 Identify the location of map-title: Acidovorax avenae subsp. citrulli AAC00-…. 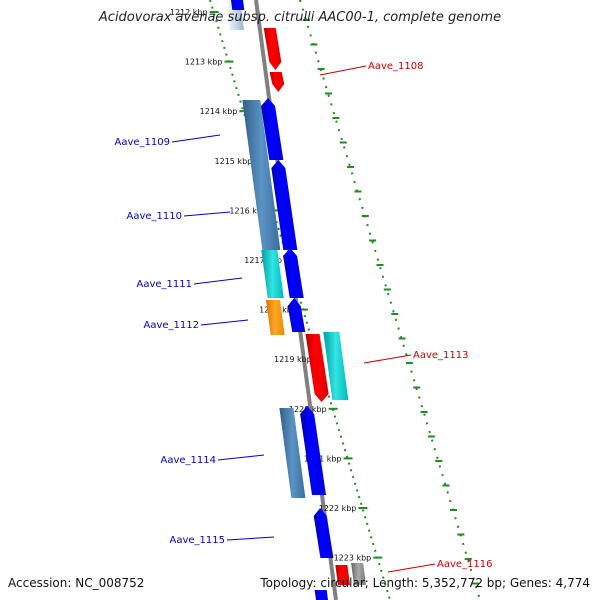
(300, 17).